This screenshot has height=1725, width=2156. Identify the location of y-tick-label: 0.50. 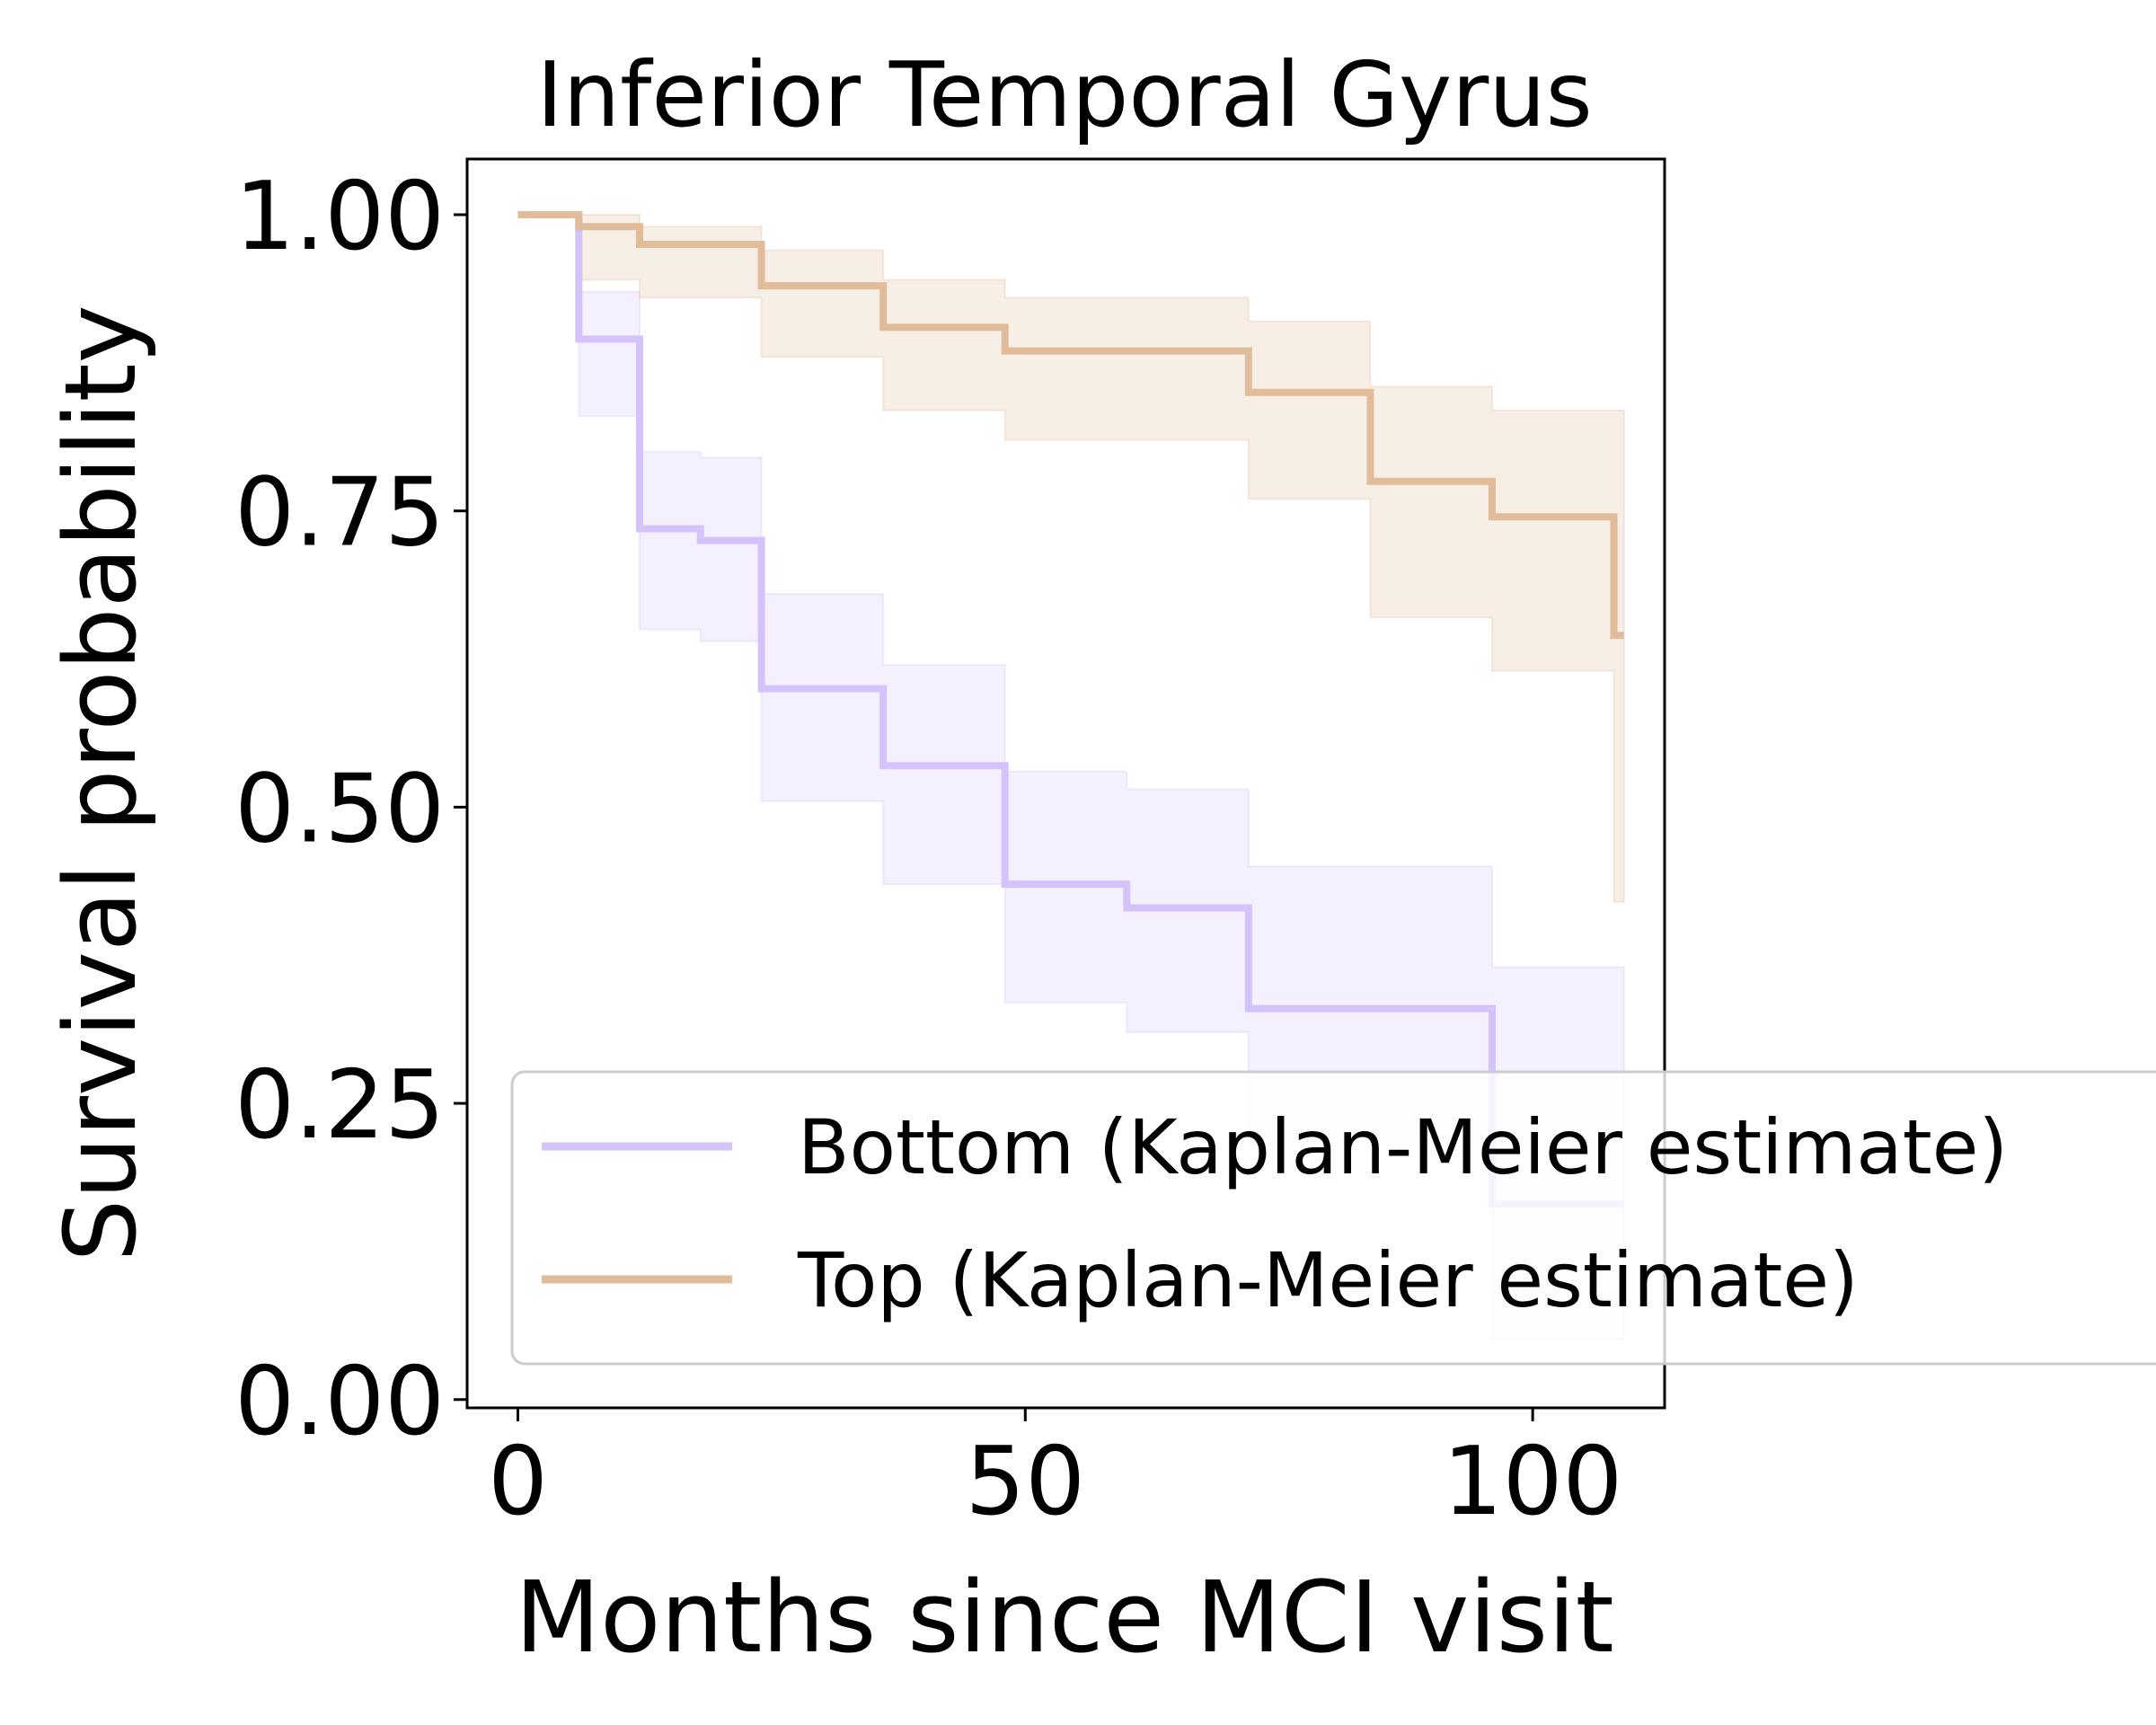
(339, 808).